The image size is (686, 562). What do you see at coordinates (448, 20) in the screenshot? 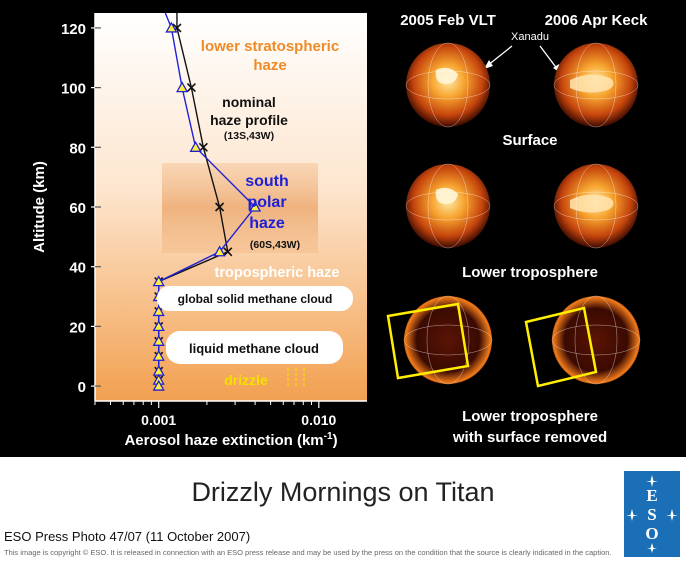
I see `col1-title: 2005 Feb VLT` at bounding box center [448, 20].